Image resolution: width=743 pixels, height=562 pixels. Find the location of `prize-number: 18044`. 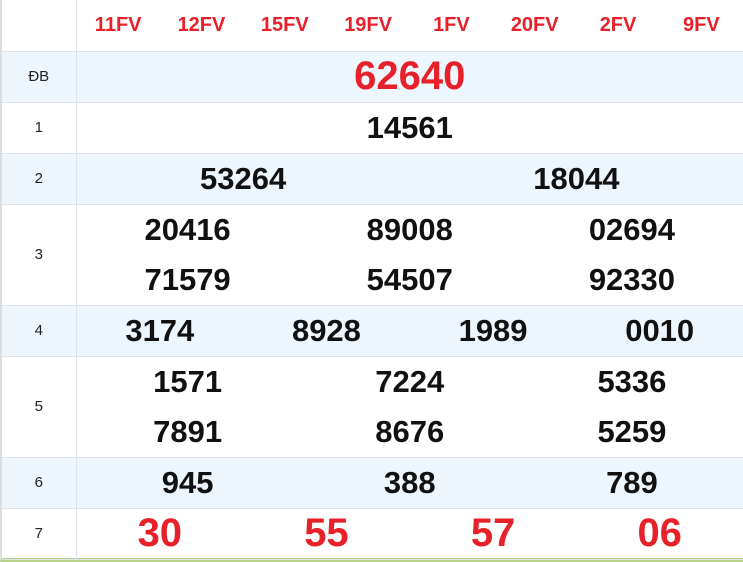

prize-number: 18044 is located at coordinates (576, 178).